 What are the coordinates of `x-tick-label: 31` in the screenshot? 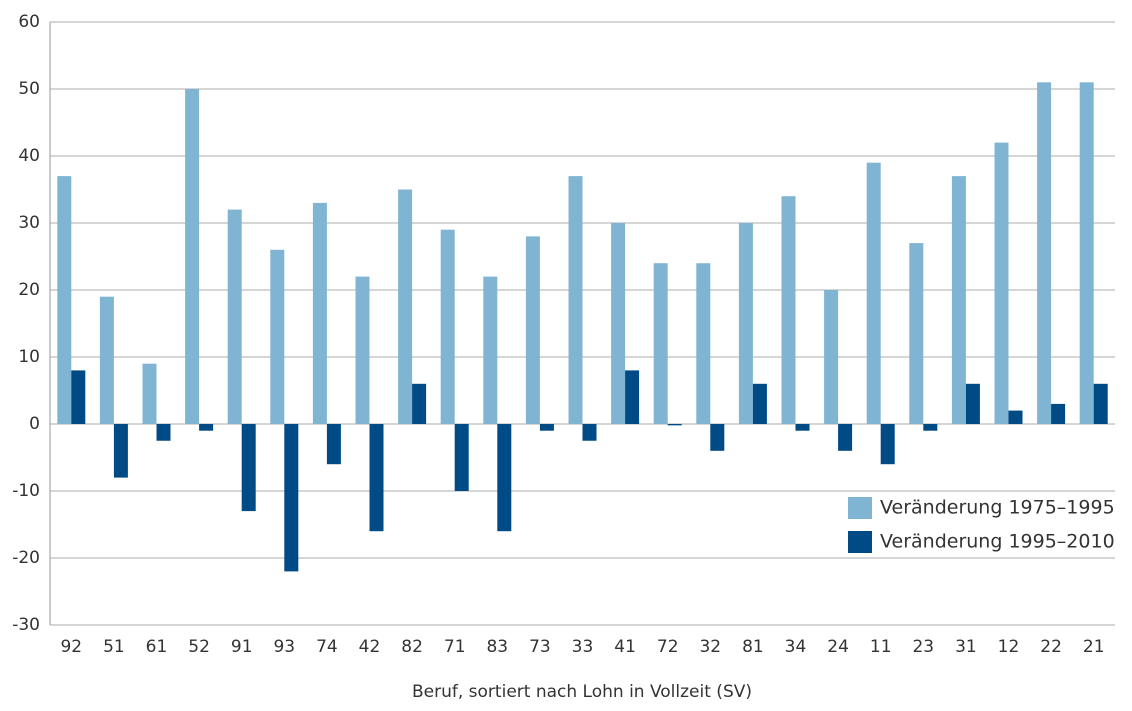 It's located at (966, 647).